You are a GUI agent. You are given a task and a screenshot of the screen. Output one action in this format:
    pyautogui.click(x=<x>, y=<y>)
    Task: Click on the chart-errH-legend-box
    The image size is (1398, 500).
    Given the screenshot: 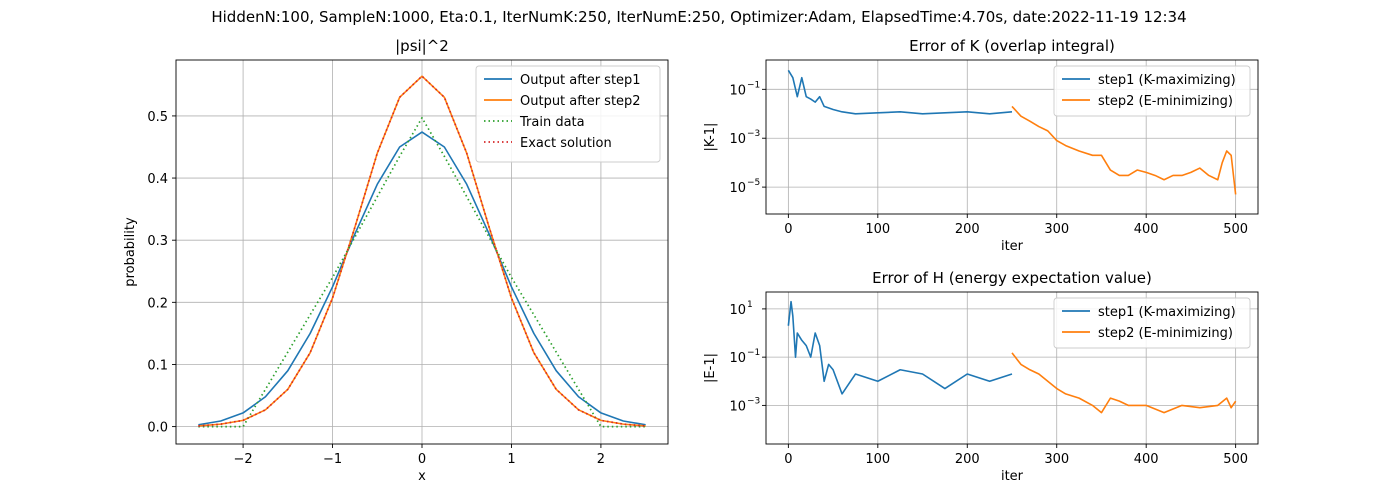 What is the action you would take?
    pyautogui.click(x=1152, y=323)
    